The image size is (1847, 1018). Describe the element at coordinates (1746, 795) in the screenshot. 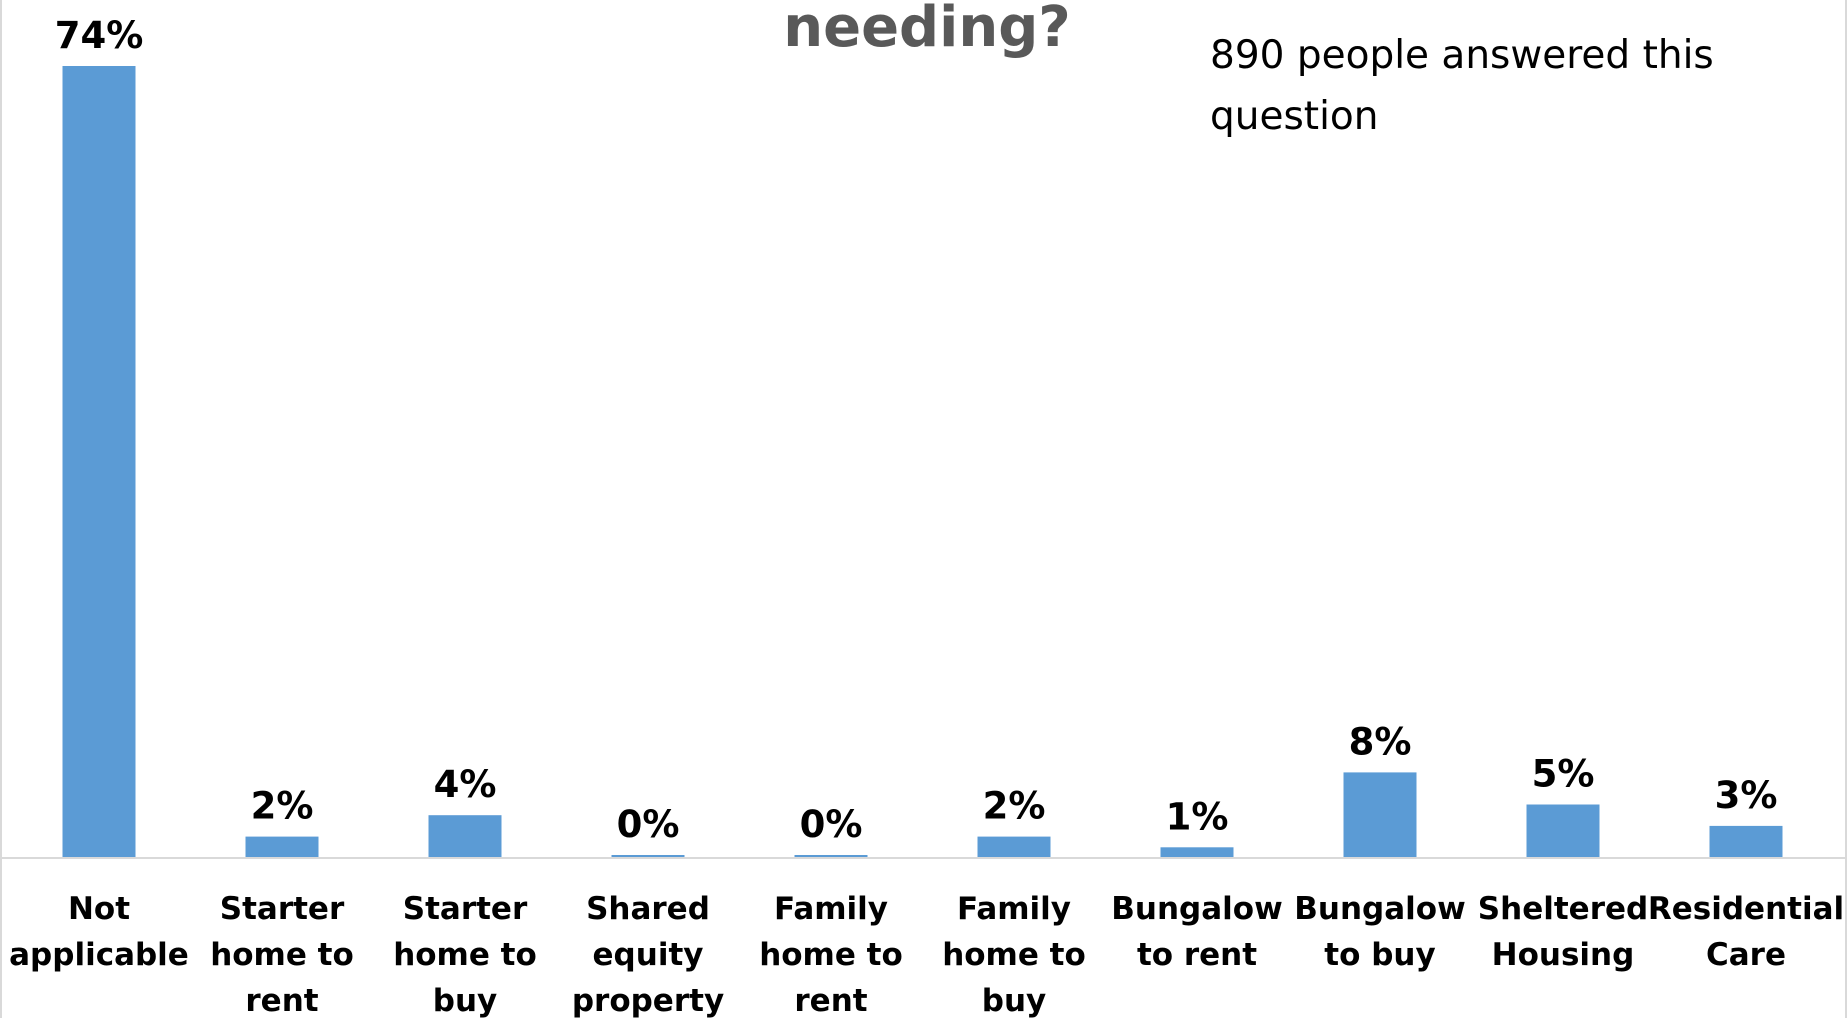

I see `bar-value-label: 3%` at that location.